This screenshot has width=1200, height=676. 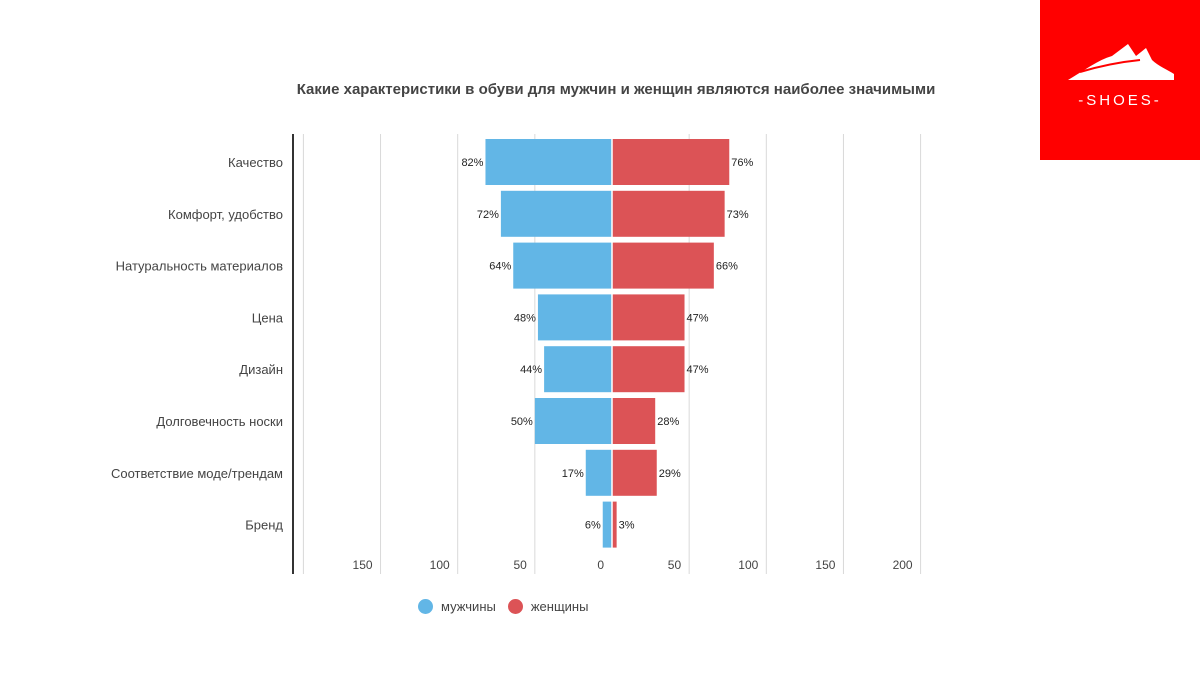 What do you see at coordinates (1120, 100) in the screenshot?
I see `logo-text: -SHOES-` at bounding box center [1120, 100].